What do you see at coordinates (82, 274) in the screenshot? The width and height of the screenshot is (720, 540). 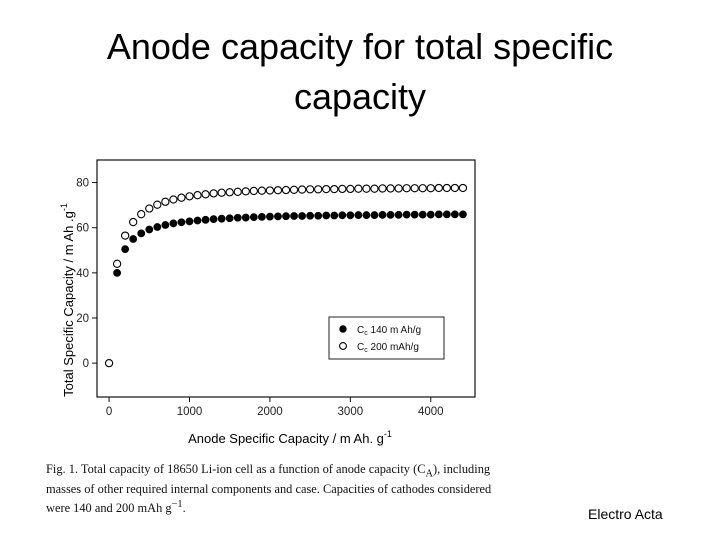 I see `y-tick-label: 40` at bounding box center [82, 274].